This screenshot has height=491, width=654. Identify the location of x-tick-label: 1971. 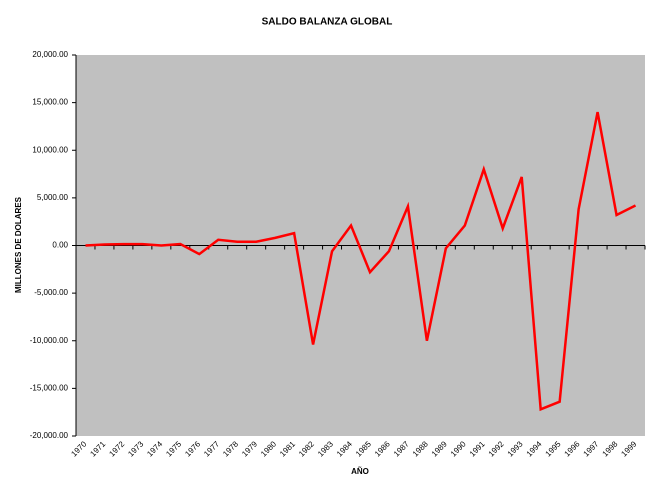
(97, 448).